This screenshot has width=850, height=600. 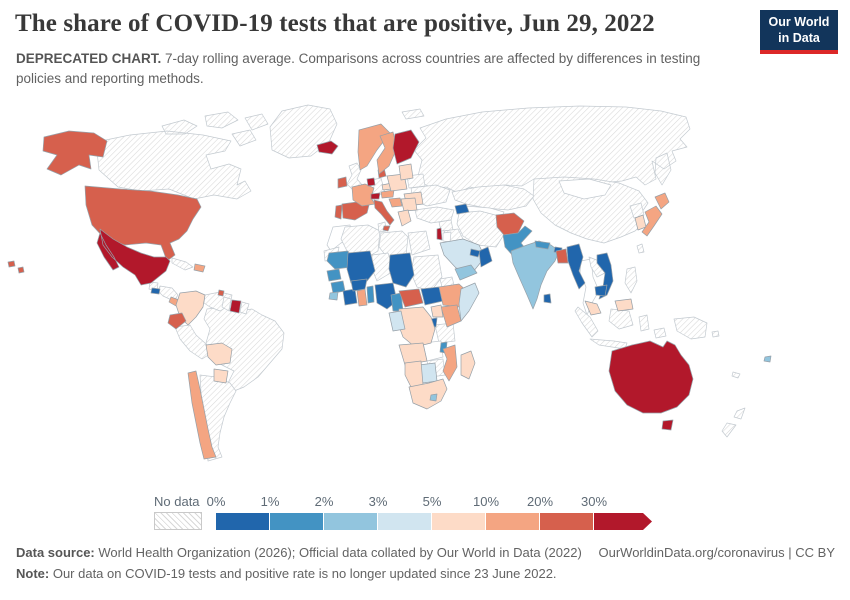 I want to click on country-switzerland: Switzerland — 30%+, so click(x=375, y=196).